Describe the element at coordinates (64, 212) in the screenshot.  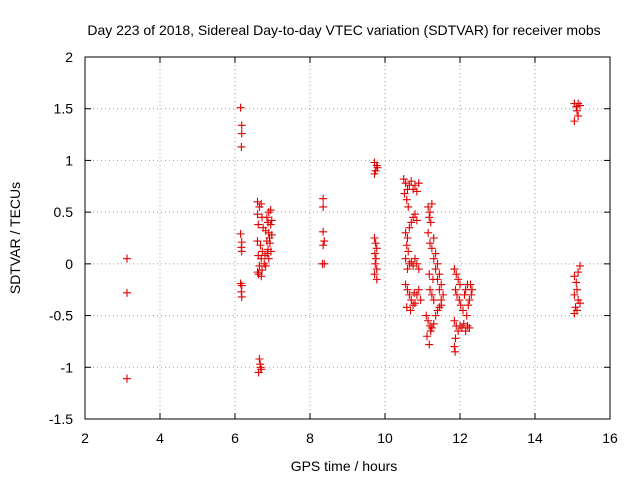
I see `y-tick-label: 0.5` at that location.